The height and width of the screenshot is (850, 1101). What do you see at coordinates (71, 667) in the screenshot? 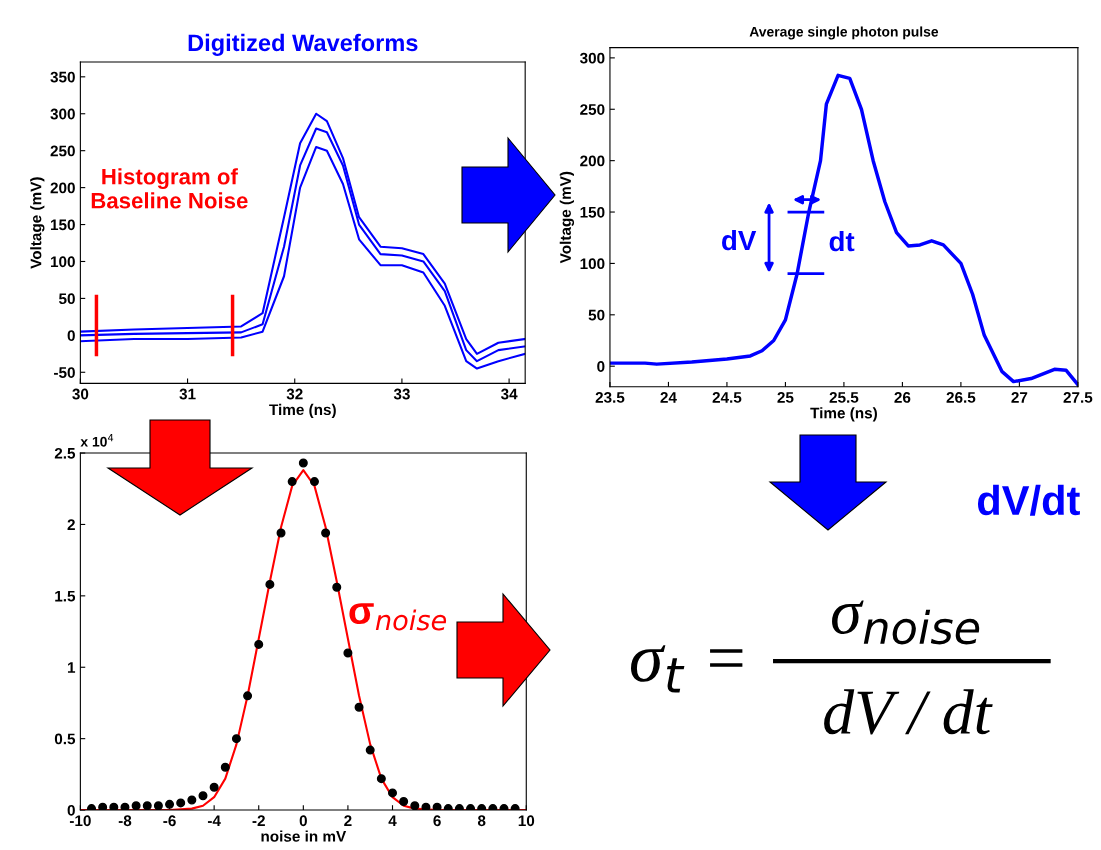
I see `y-tick-label: 1` at bounding box center [71, 667].